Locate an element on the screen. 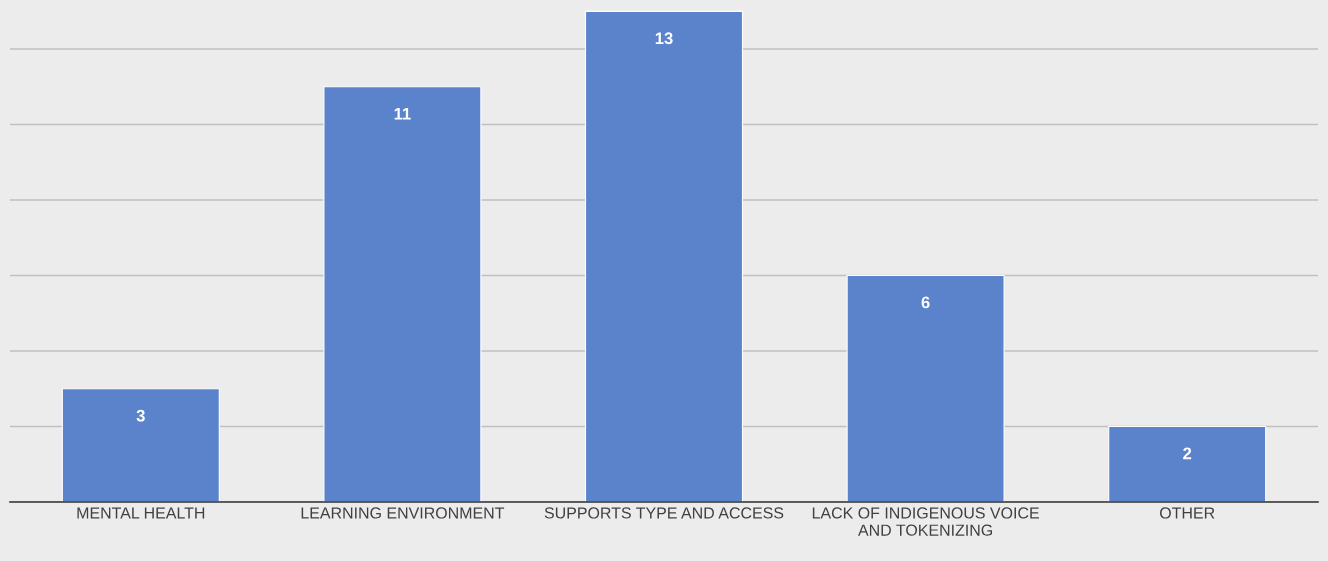 This screenshot has height=561, width=1328. x-tick-label: OTHER is located at coordinates (1187, 513).